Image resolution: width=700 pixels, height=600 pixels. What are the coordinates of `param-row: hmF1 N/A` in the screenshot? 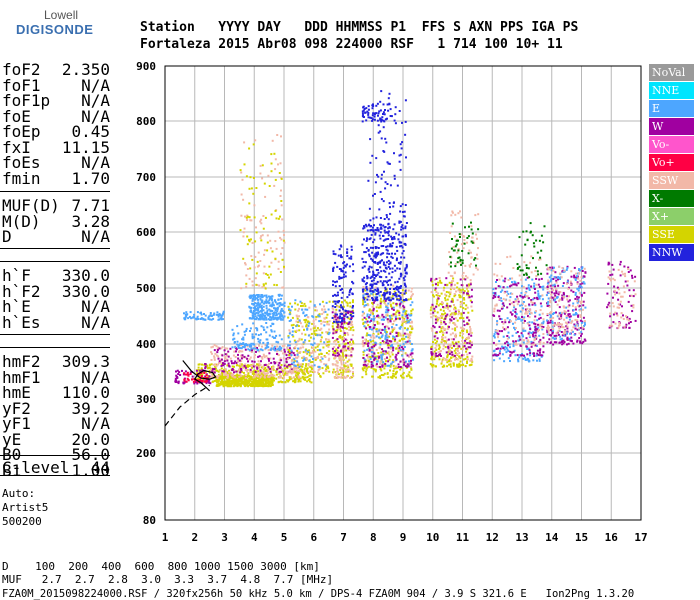 It's located at (56, 377).